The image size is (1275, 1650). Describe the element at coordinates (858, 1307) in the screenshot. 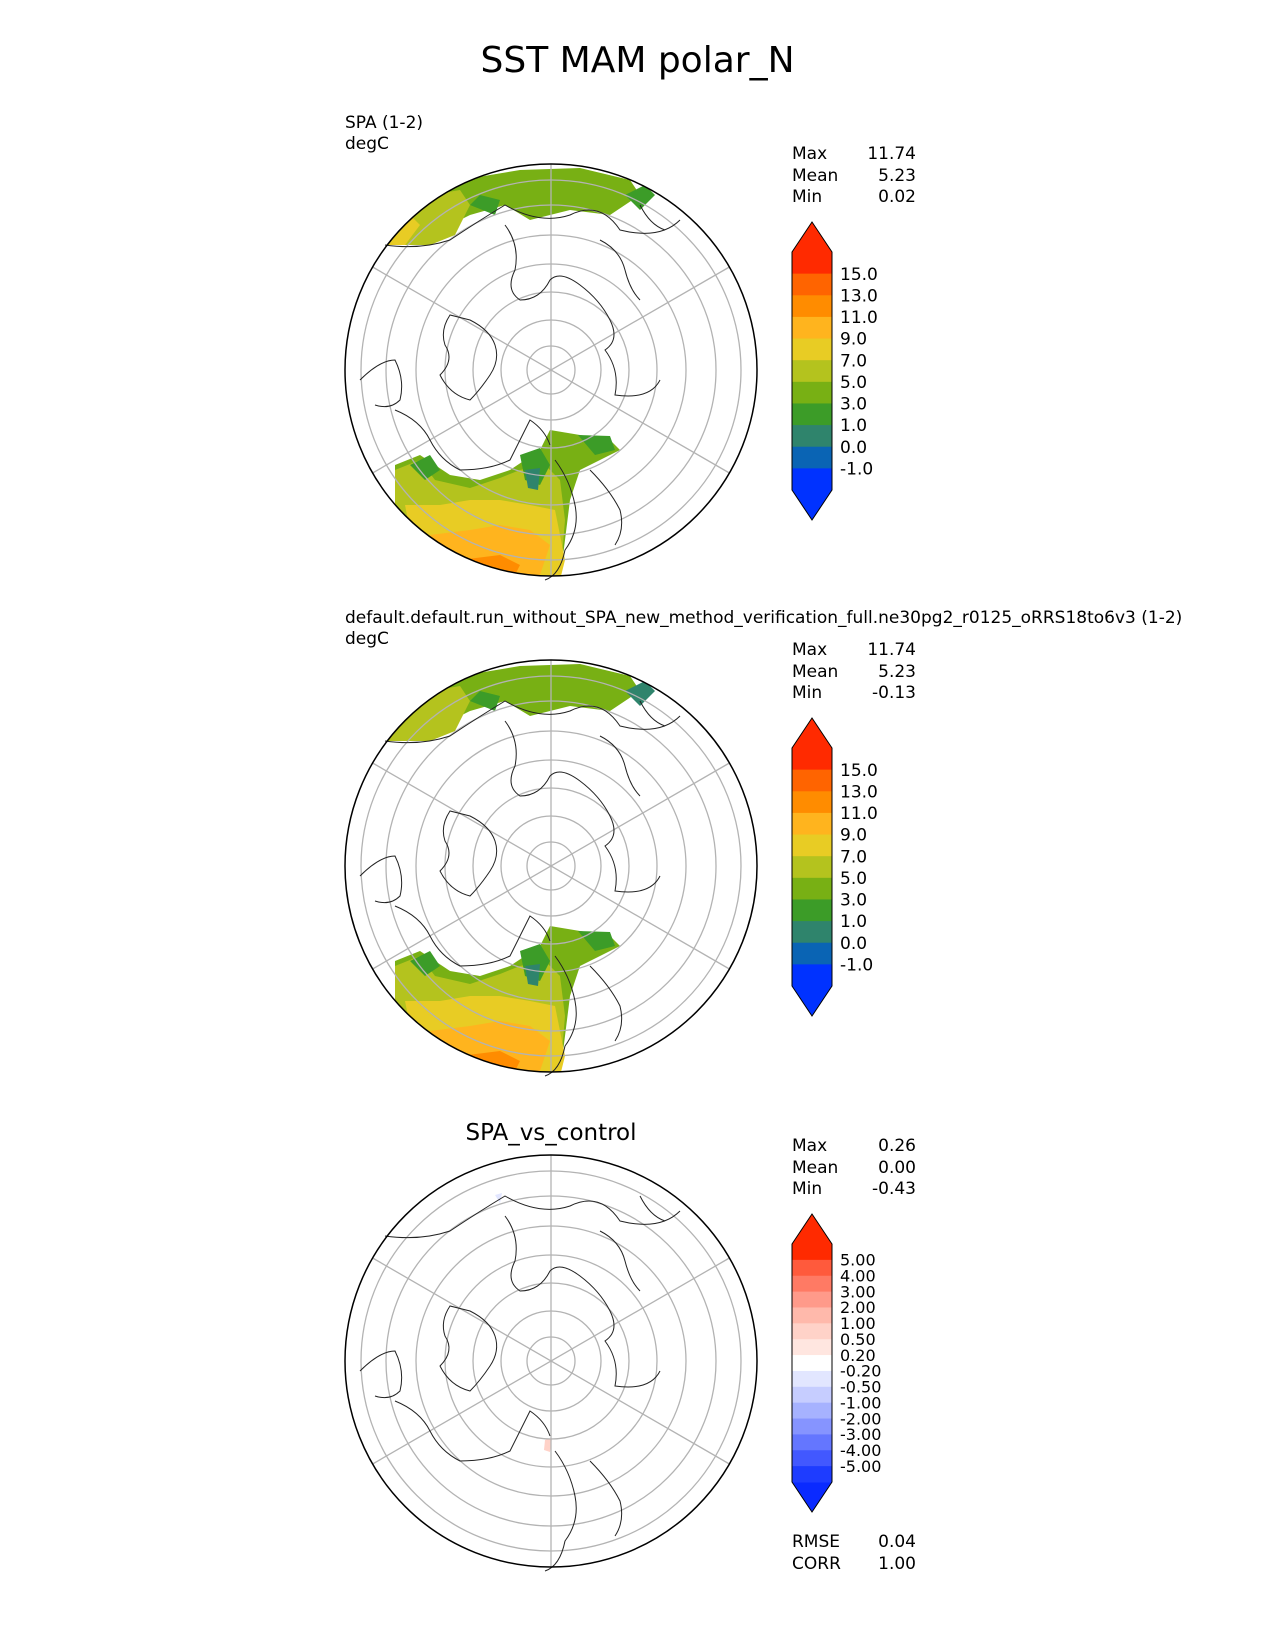

I see `colorbar-tick-label: 2.00` at that location.